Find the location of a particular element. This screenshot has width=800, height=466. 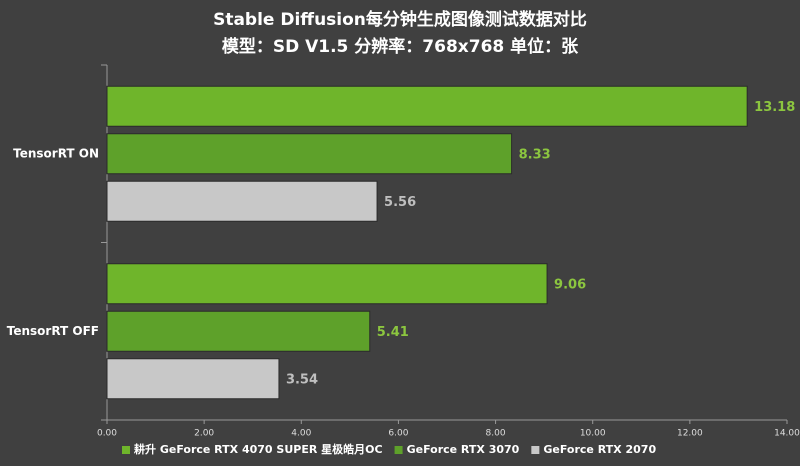

x-tick-label: 2.00 is located at coordinates (204, 434).